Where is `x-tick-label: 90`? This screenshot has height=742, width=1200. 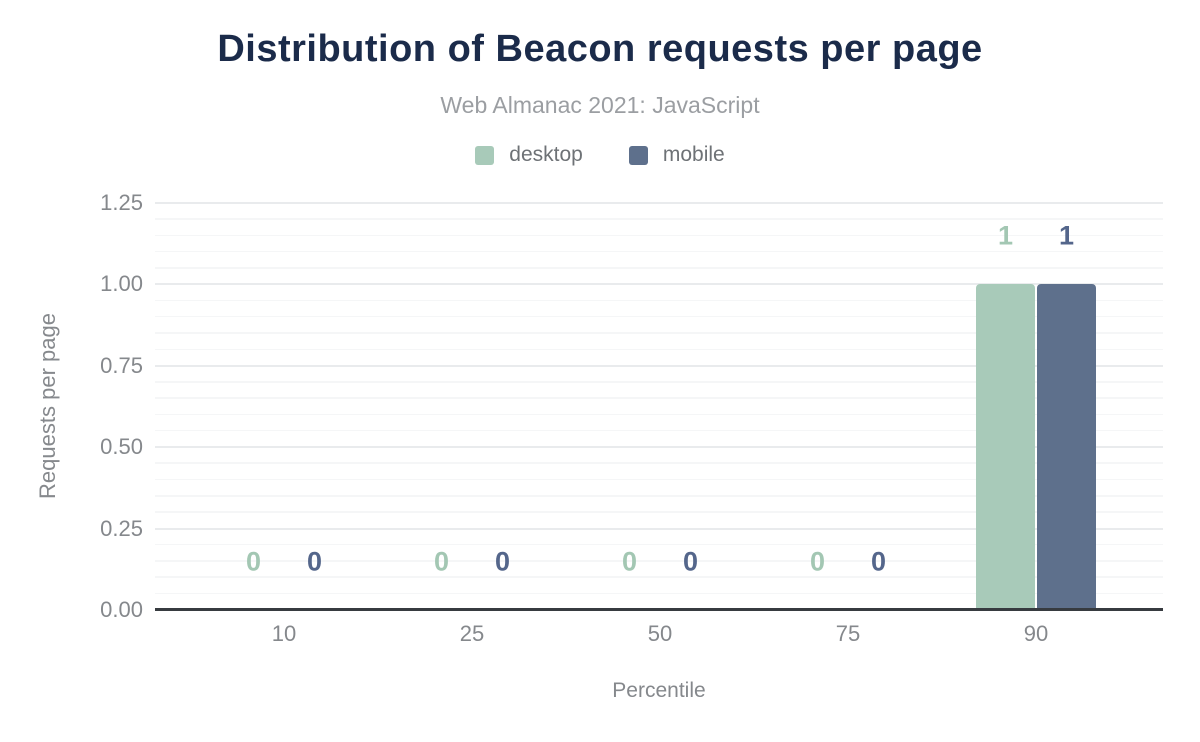 x-tick-label: 90 is located at coordinates (1036, 633).